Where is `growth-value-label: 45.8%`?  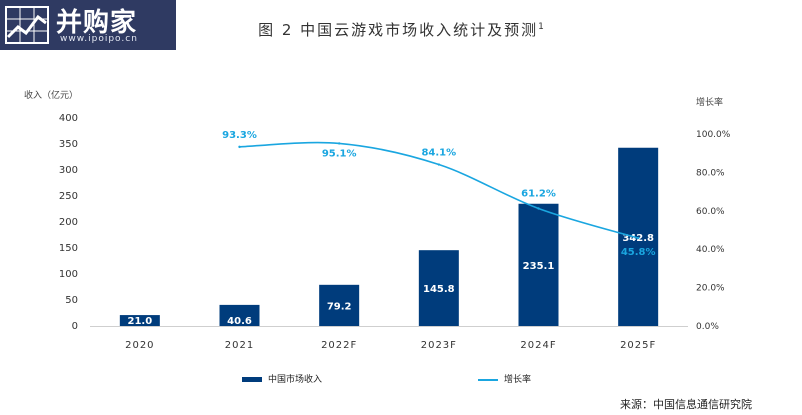 growth-value-label: 45.8% is located at coordinates (638, 252).